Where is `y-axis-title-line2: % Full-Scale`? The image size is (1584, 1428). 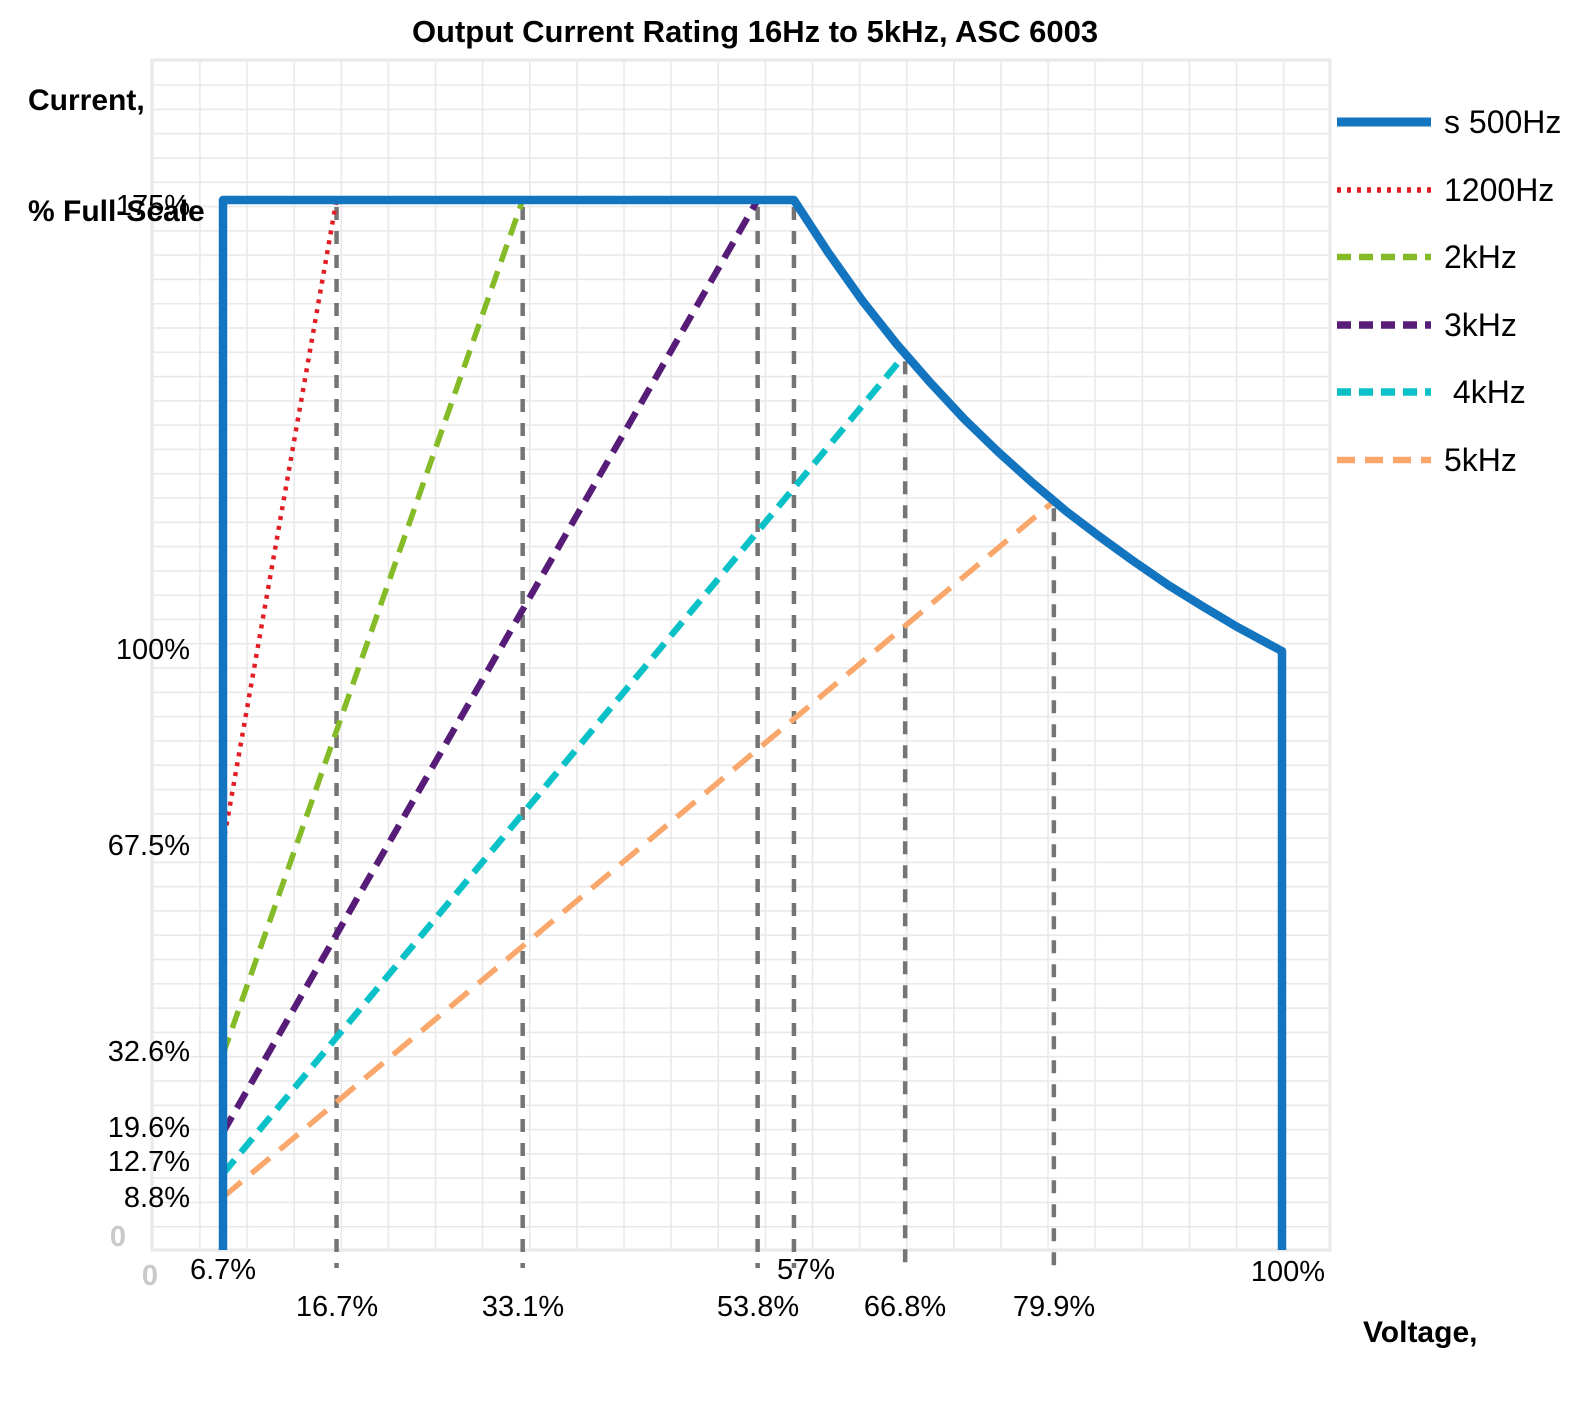 y-axis-title-line2: % Full-Scale is located at coordinates (116, 211).